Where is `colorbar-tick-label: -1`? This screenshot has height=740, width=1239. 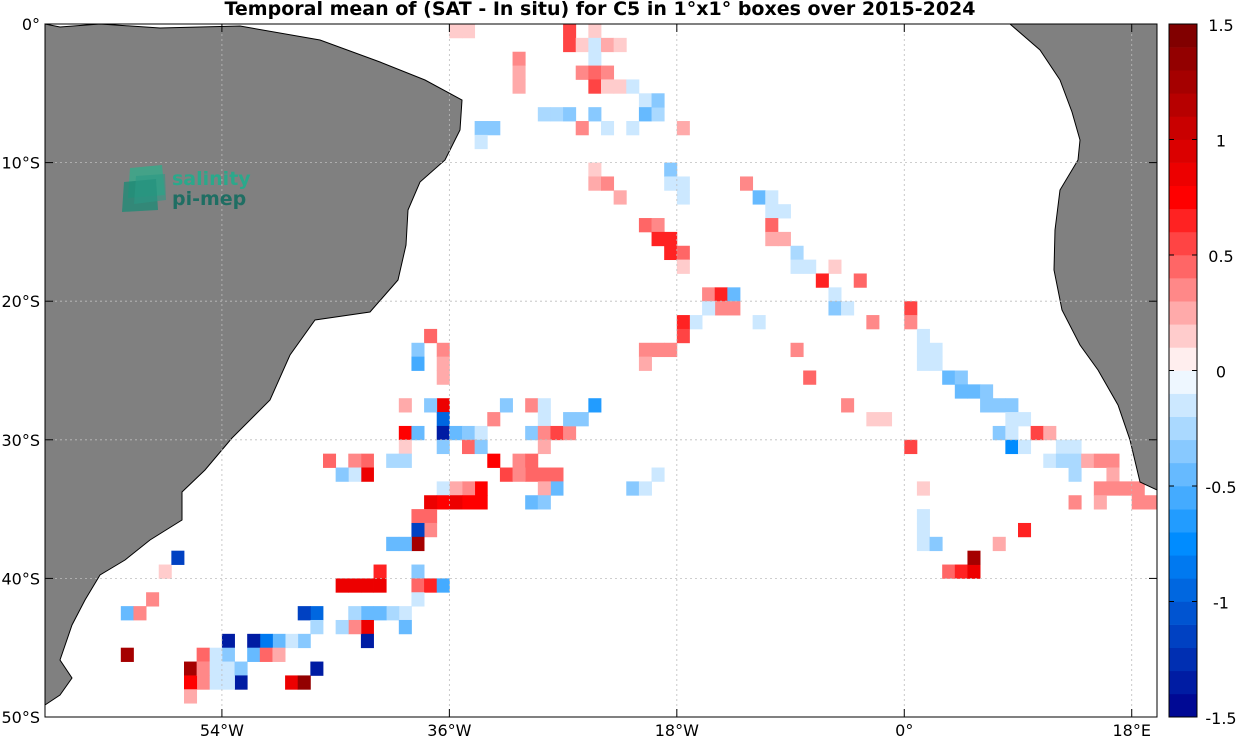
colorbar-tick-label: -1 is located at coordinates (1221, 603).